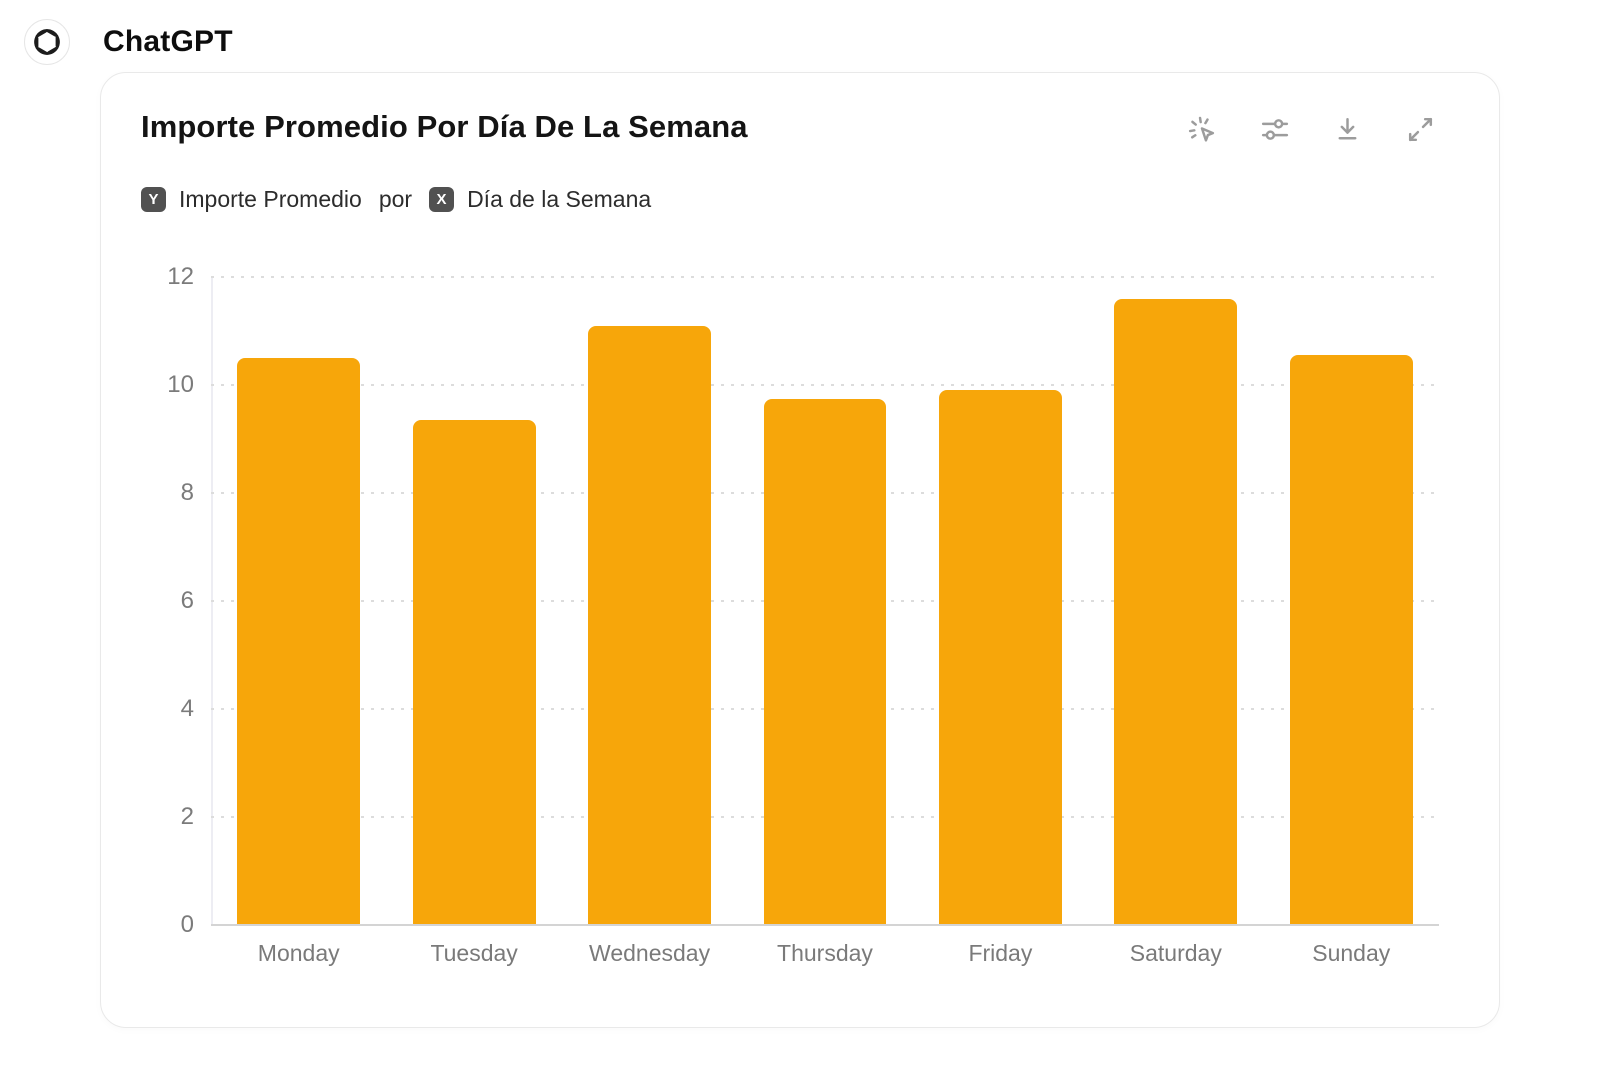 The width and height of the screenshot is (1600, 1065). I want to click on bar-saturday, so click(1176, 611).